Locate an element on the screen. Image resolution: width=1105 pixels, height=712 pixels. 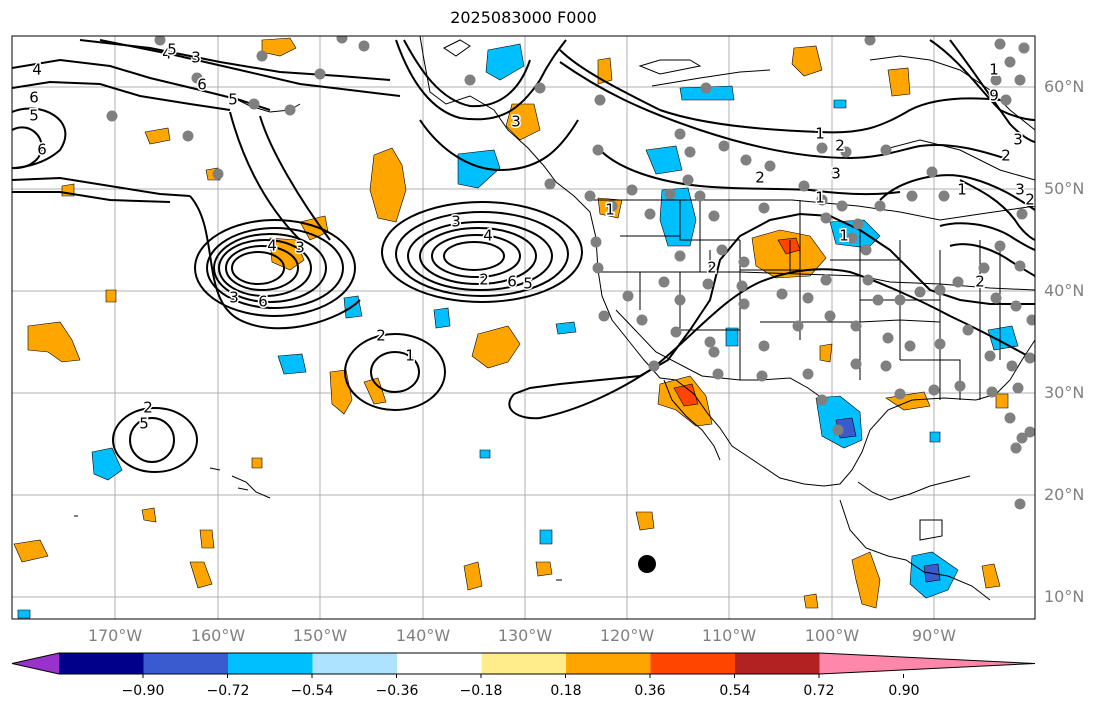
lon-label: 150°W is located at coordinates (320, 635).